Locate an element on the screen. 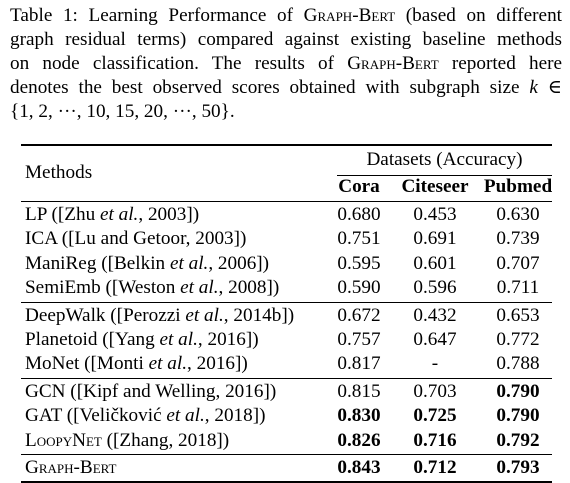  method-cell: GAT ([Veličković et al., 2018]) is located at coordinates (145, 416).